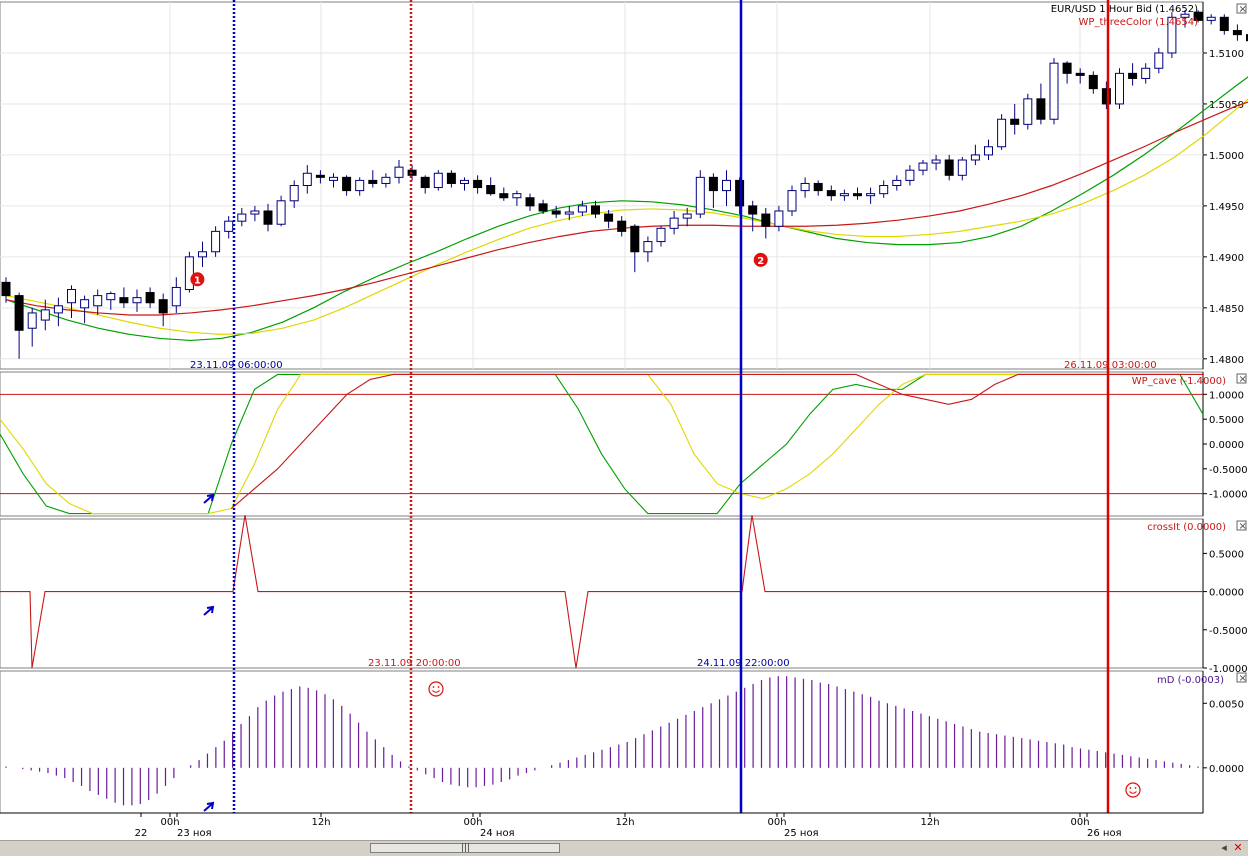 The image size is (1248, 856). What do you see at coordinates (801, 833) in the screenshot?
I see `time-tick-label: 25 ноя` at bounding box center [801, 833].